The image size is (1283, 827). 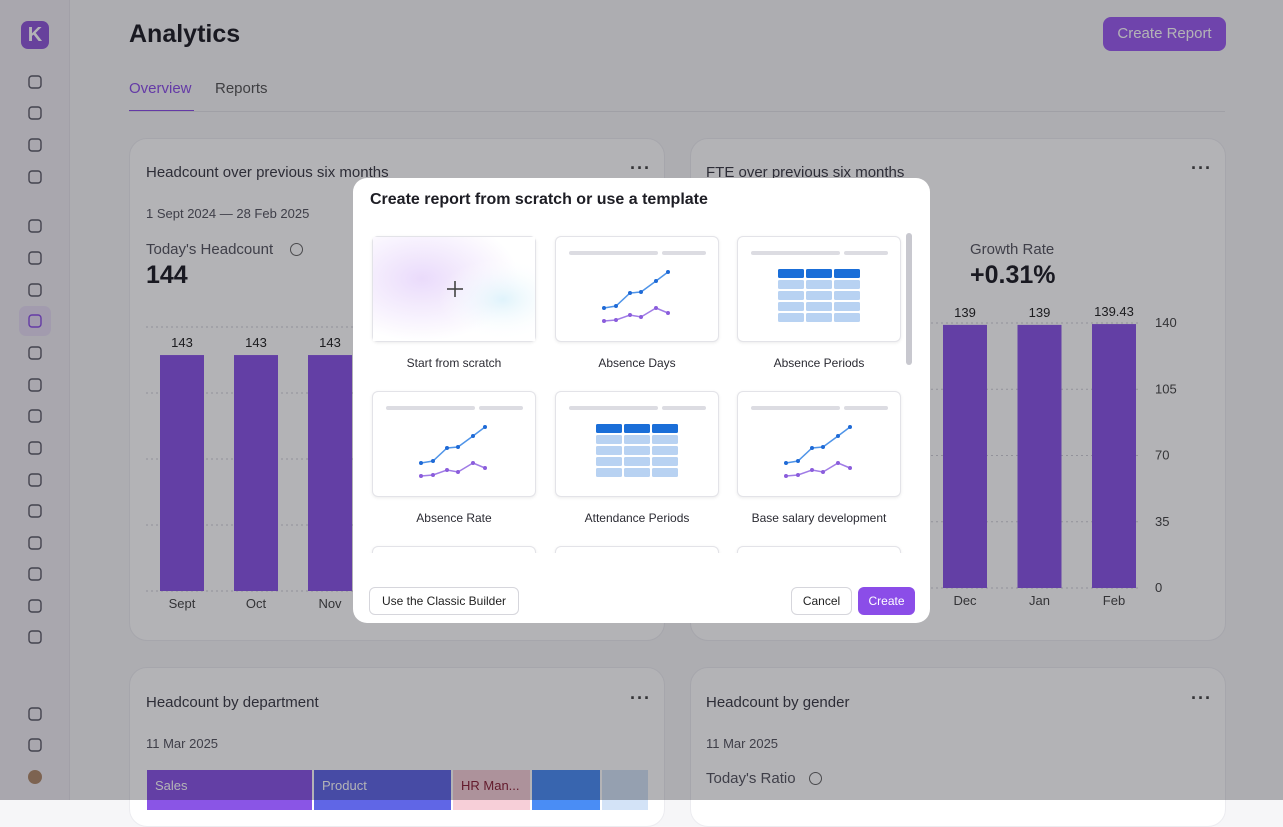 What do you see at coordinates (886, 601) in the screenshot?
I see `create-button: Create` at bounding box center [886, 601].